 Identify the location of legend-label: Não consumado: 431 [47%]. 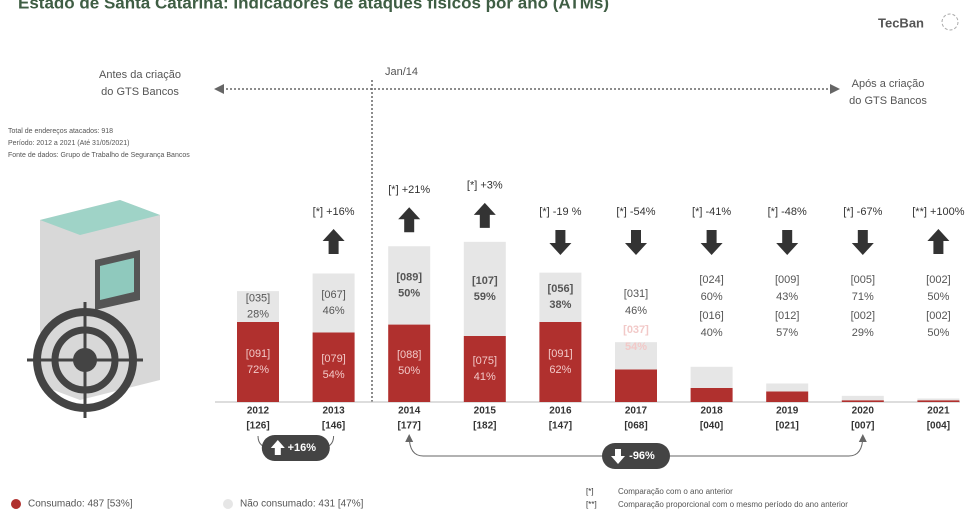
(302, 504).